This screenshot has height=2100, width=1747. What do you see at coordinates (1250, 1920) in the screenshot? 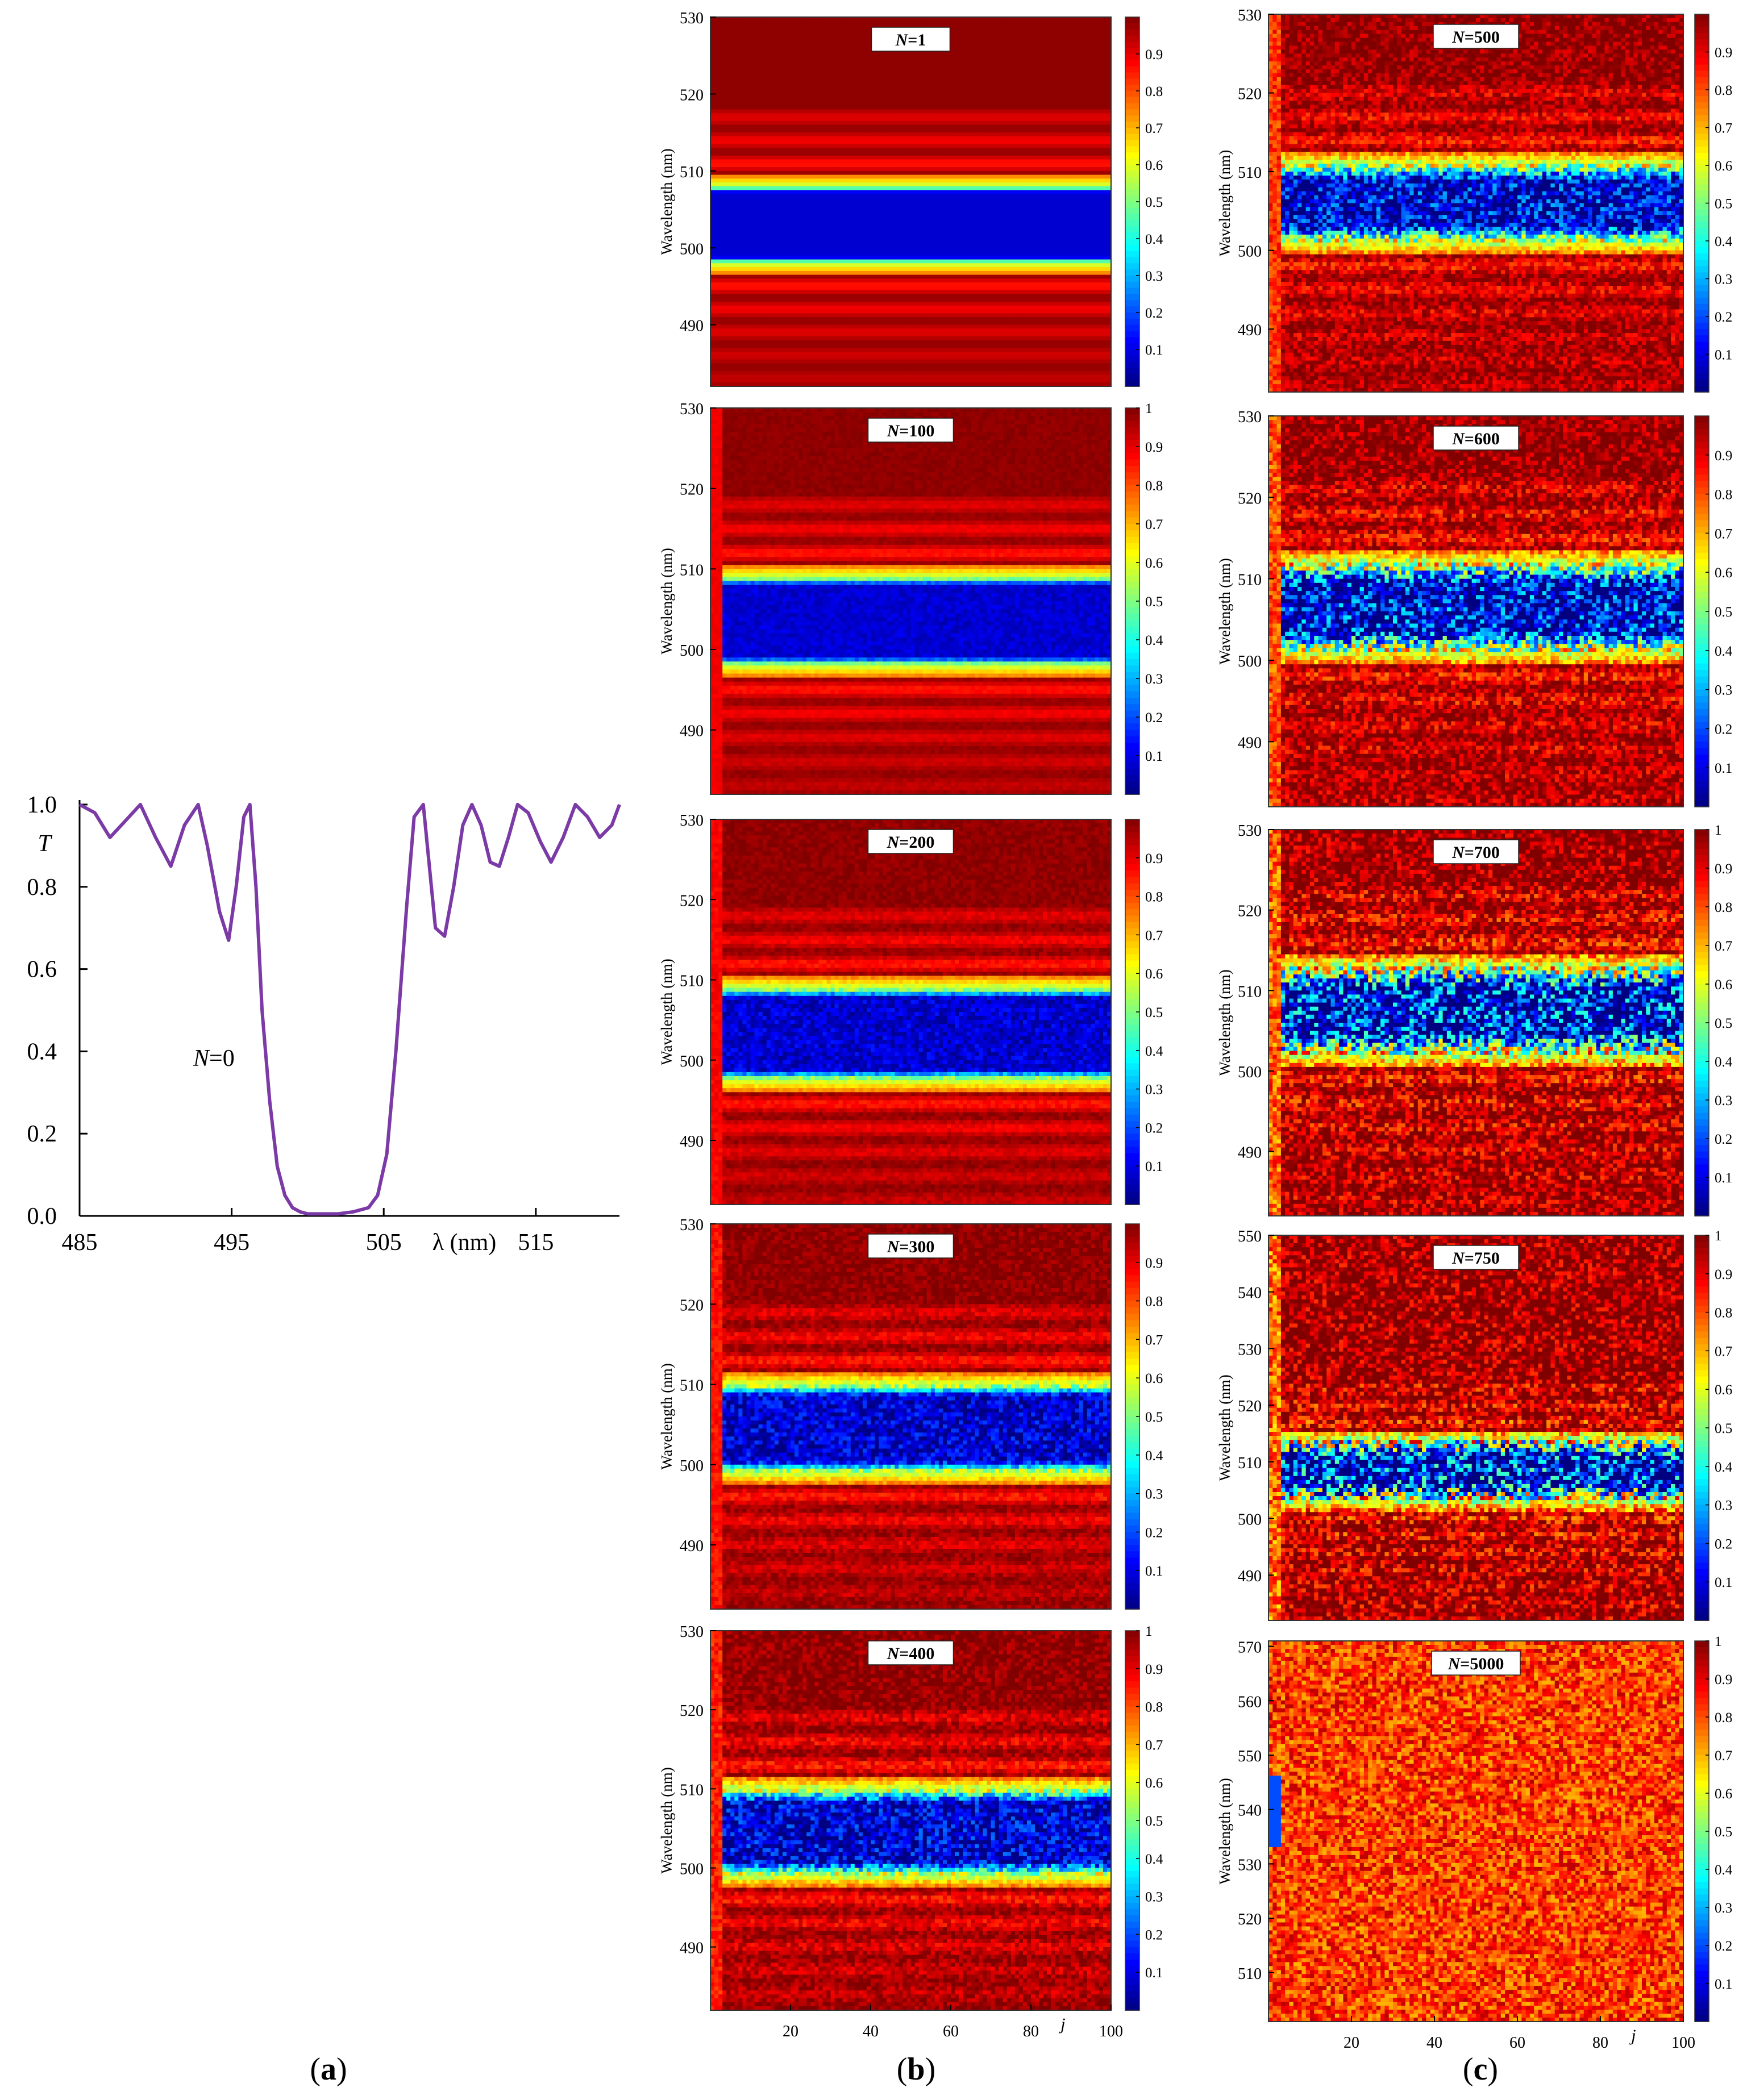
I see `y-tick-label: 520` at bounding box center [1250, 1920].